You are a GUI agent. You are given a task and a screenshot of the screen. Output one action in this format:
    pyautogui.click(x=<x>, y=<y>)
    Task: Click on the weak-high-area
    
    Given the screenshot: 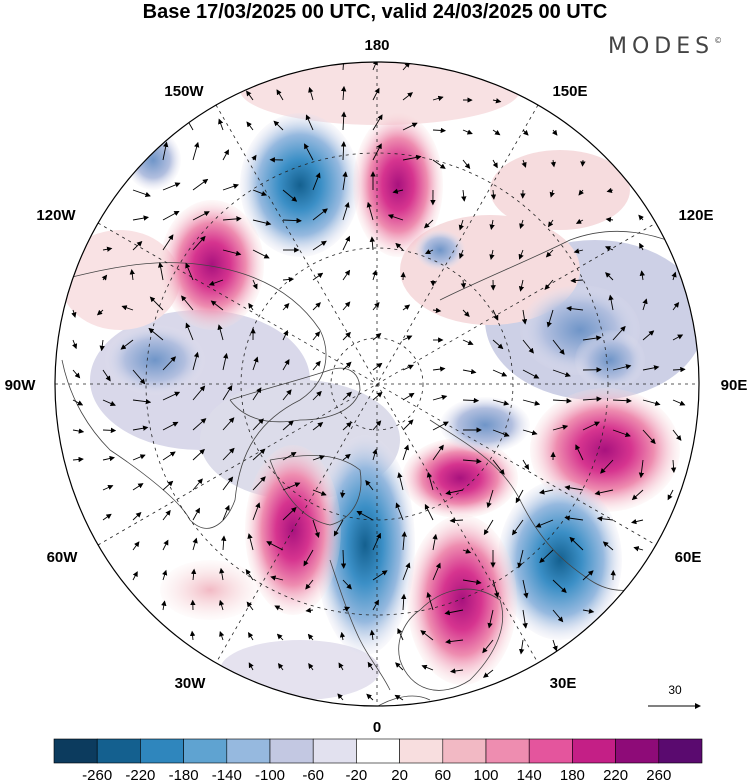 What is the action you would take?
    pyautogui.click(x=210, y=590)
    